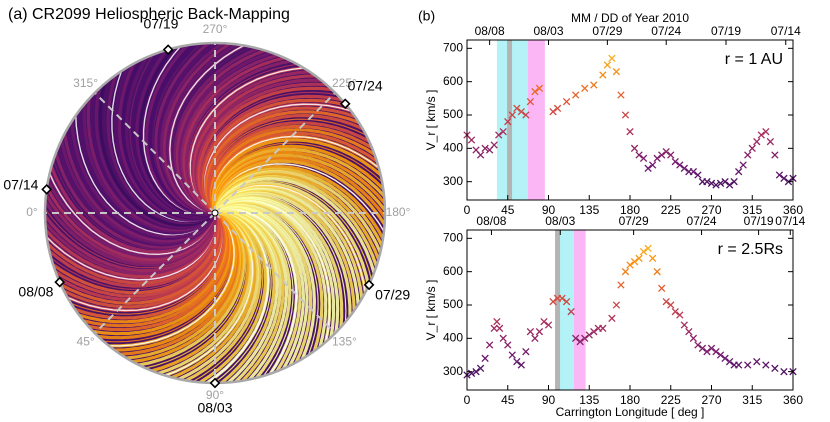  Describe the element at coordinates (630, 412) in the screenshot. I see `x-axis-label: Carrington Longitude [ deg ]` at that location.